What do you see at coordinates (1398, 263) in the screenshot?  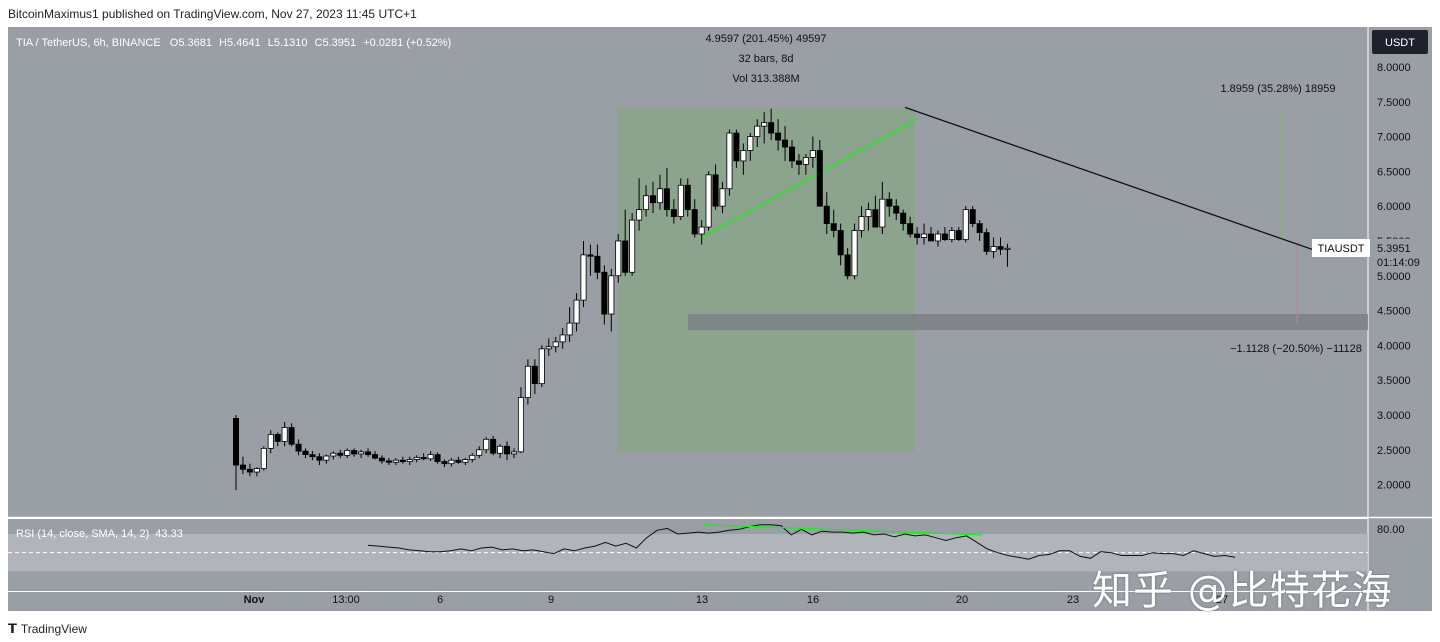 I see `bar-countdown: 01:14:09` at bounding box center [1398, 263].